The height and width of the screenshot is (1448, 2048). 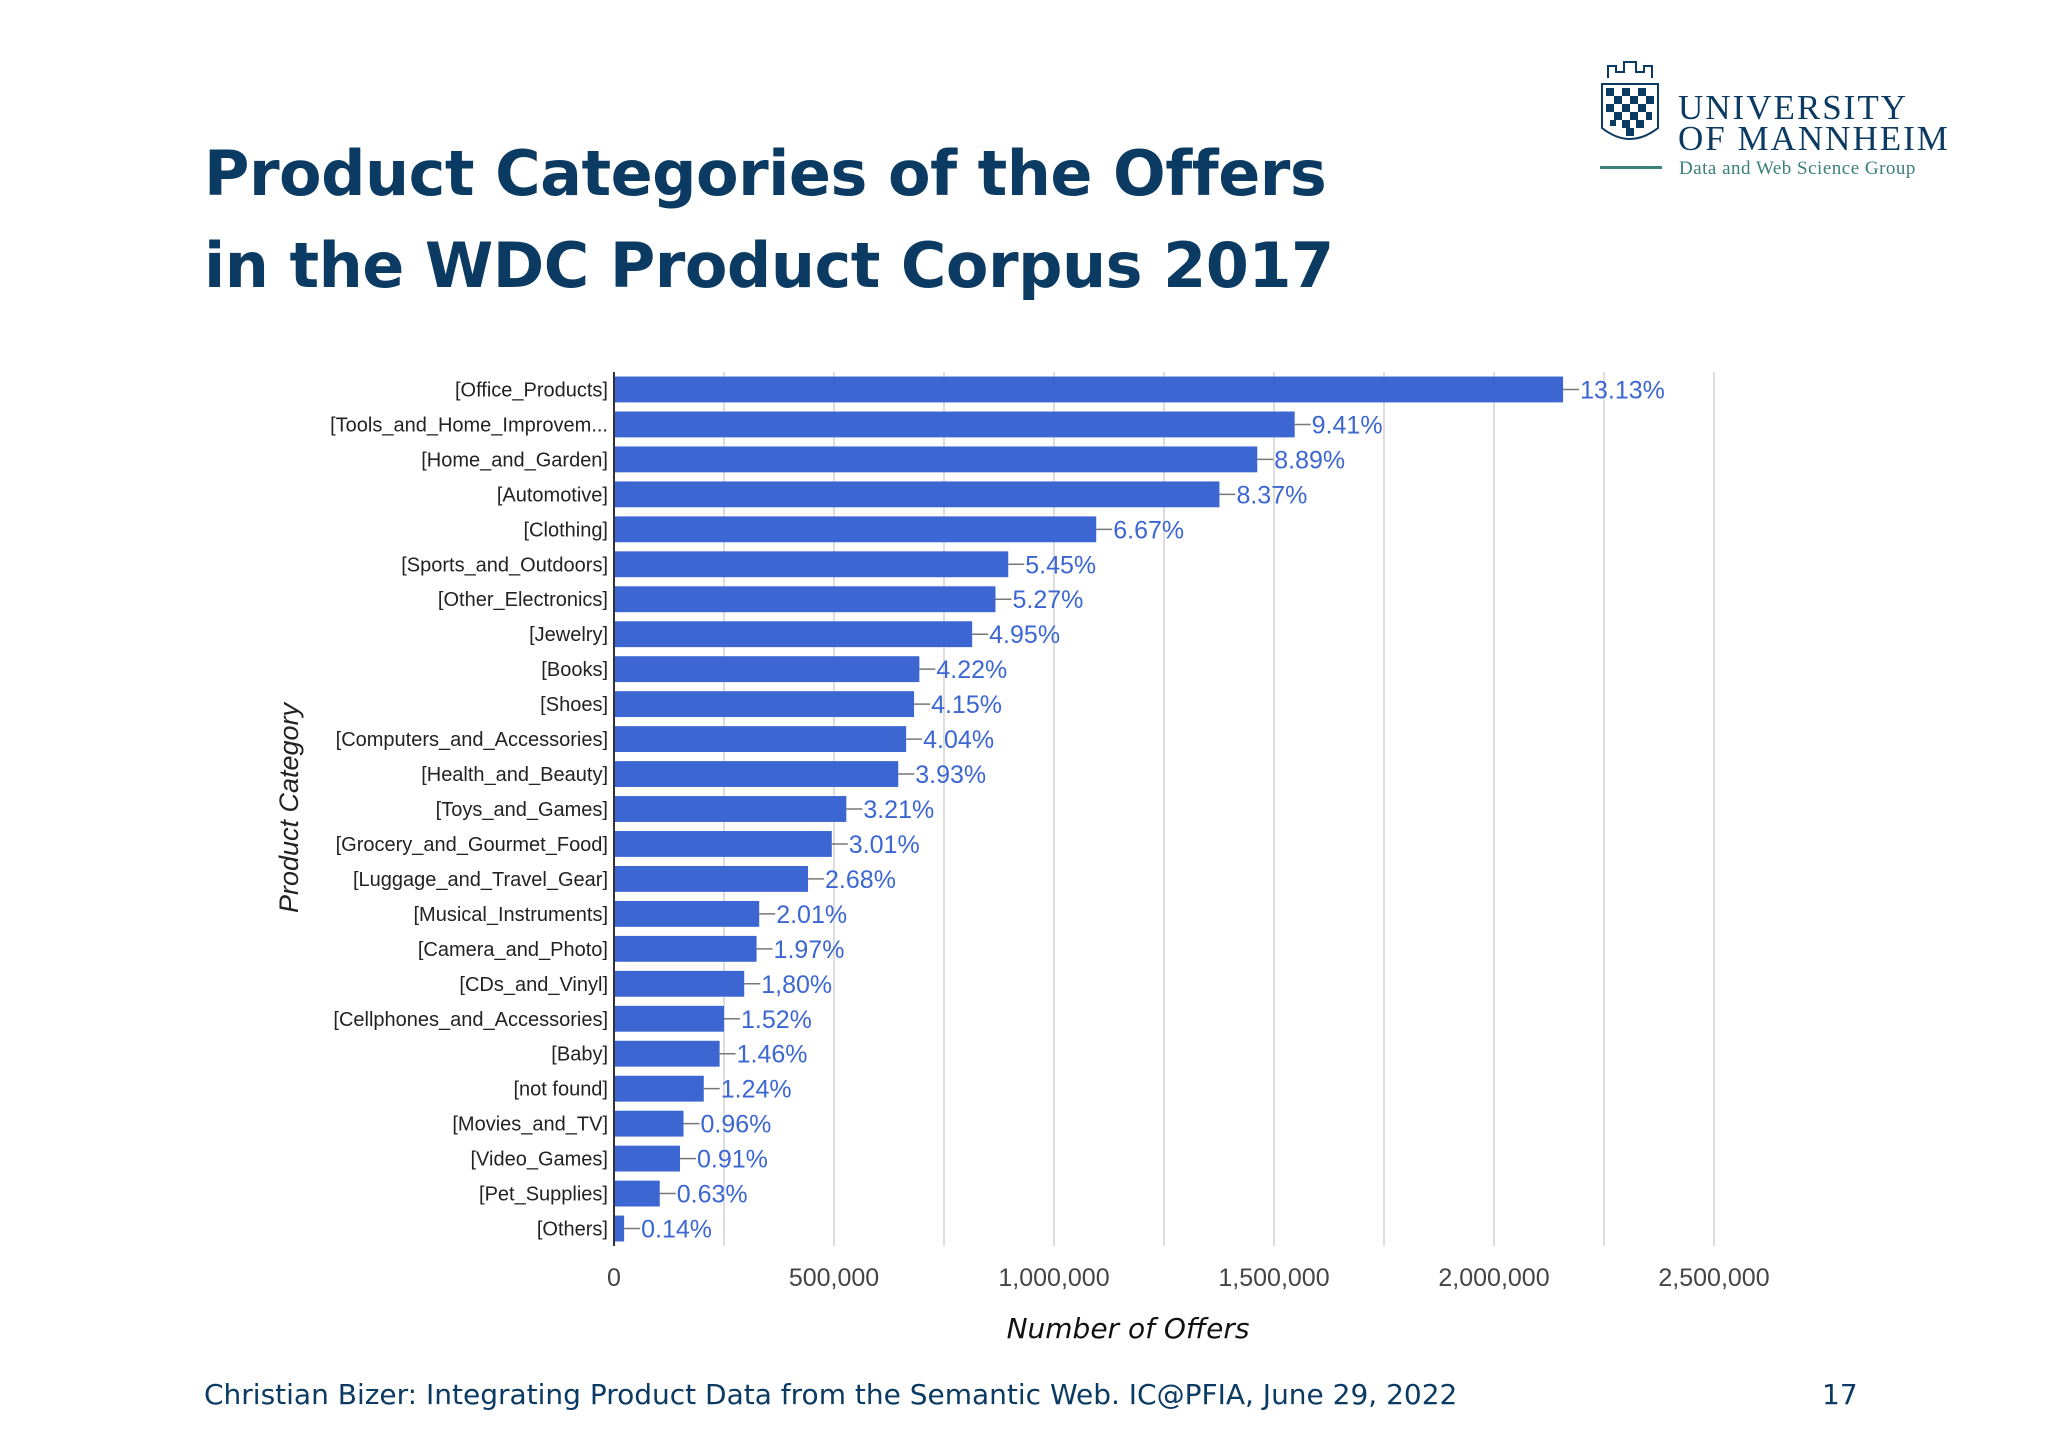 I want to click on y-axis-title: Product Category, so click(x=289, y=807).